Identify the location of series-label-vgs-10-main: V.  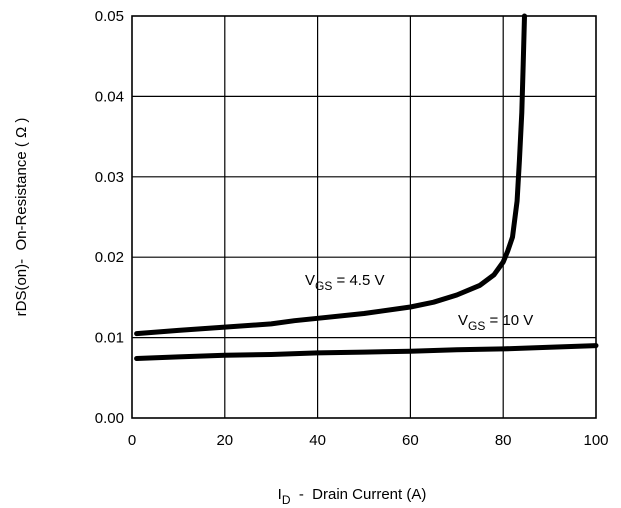
(463, 320).